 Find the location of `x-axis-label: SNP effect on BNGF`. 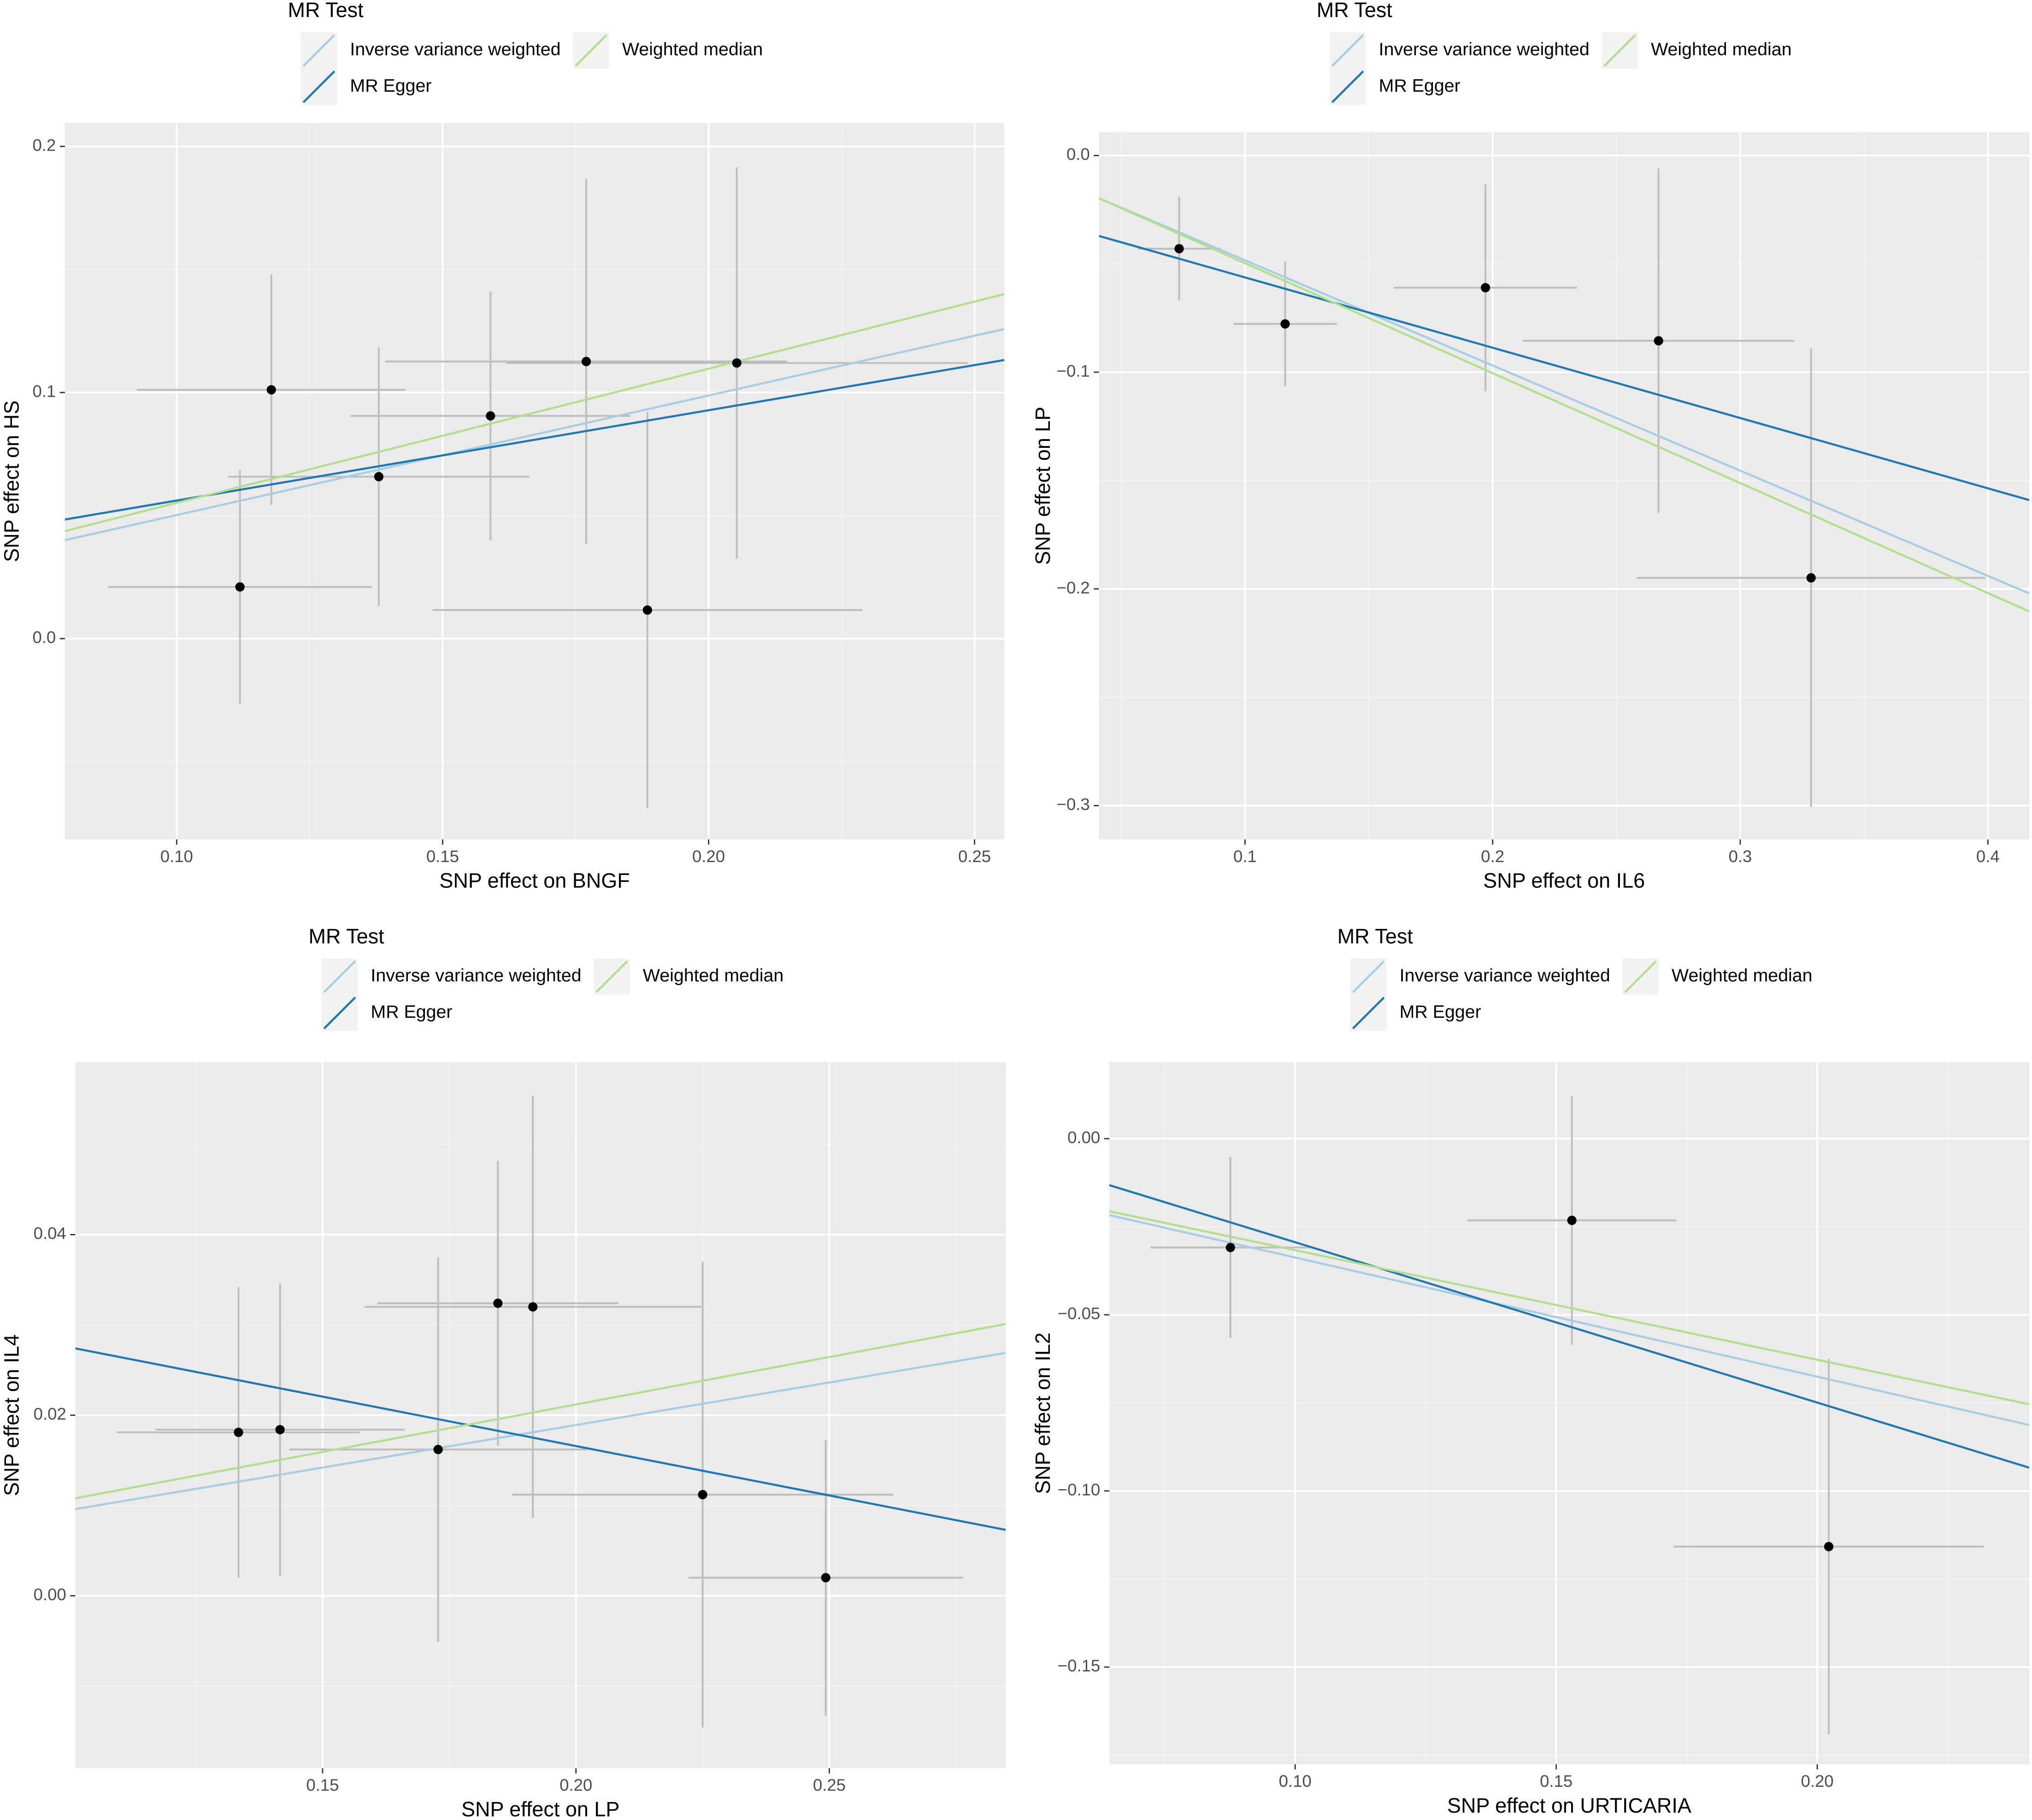

x-axis-label: SNP effect on BNGF is located at coordinates (534, 880).